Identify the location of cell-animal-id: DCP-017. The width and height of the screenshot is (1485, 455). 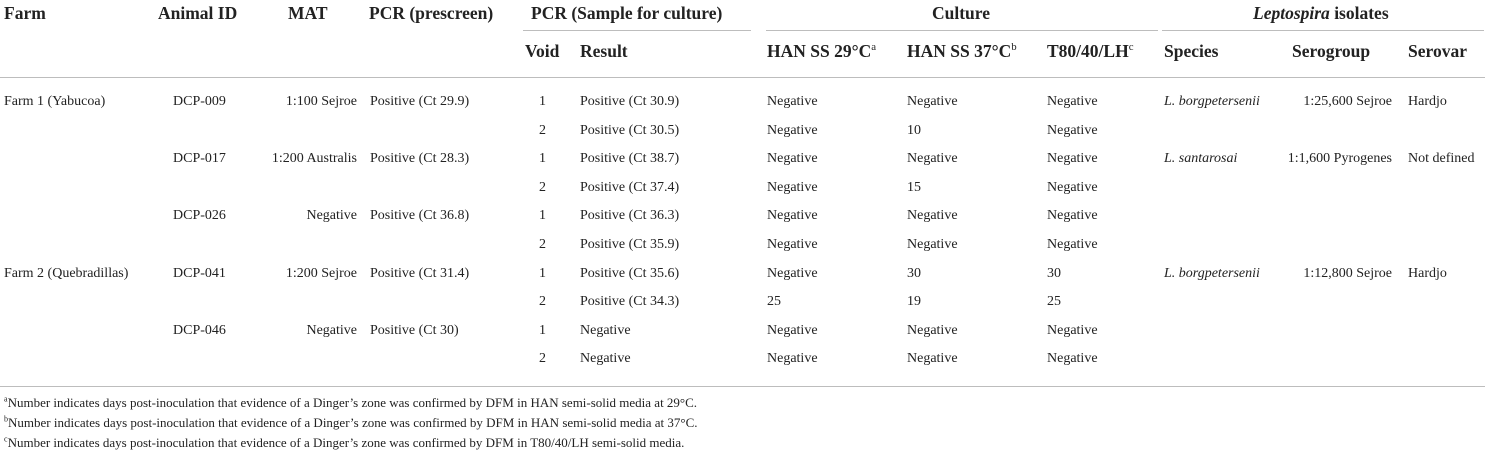
(199, 159).